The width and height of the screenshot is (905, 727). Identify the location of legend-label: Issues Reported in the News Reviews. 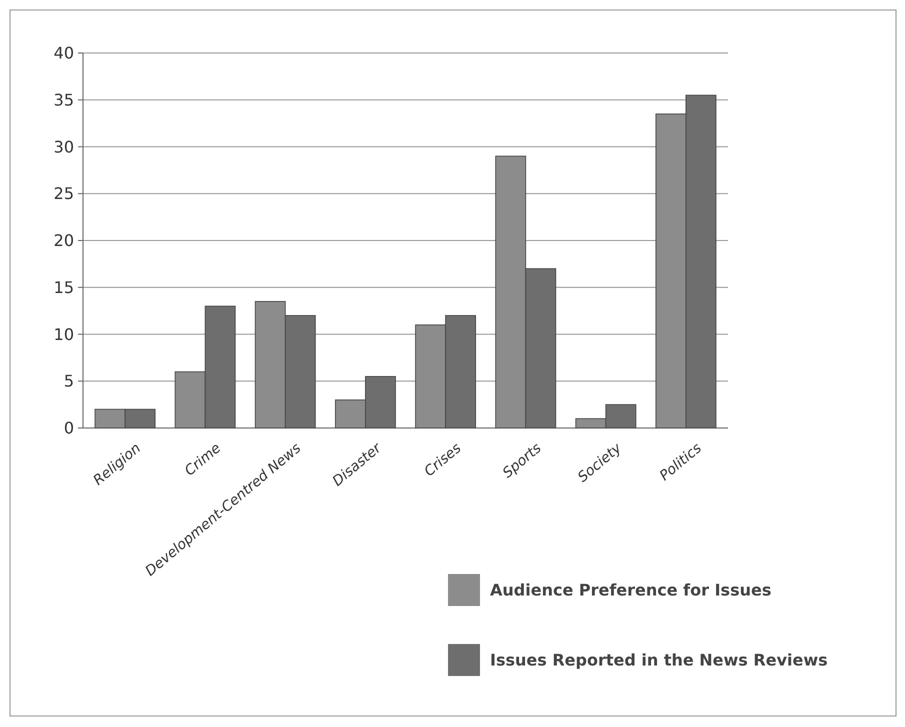
(659, 660).